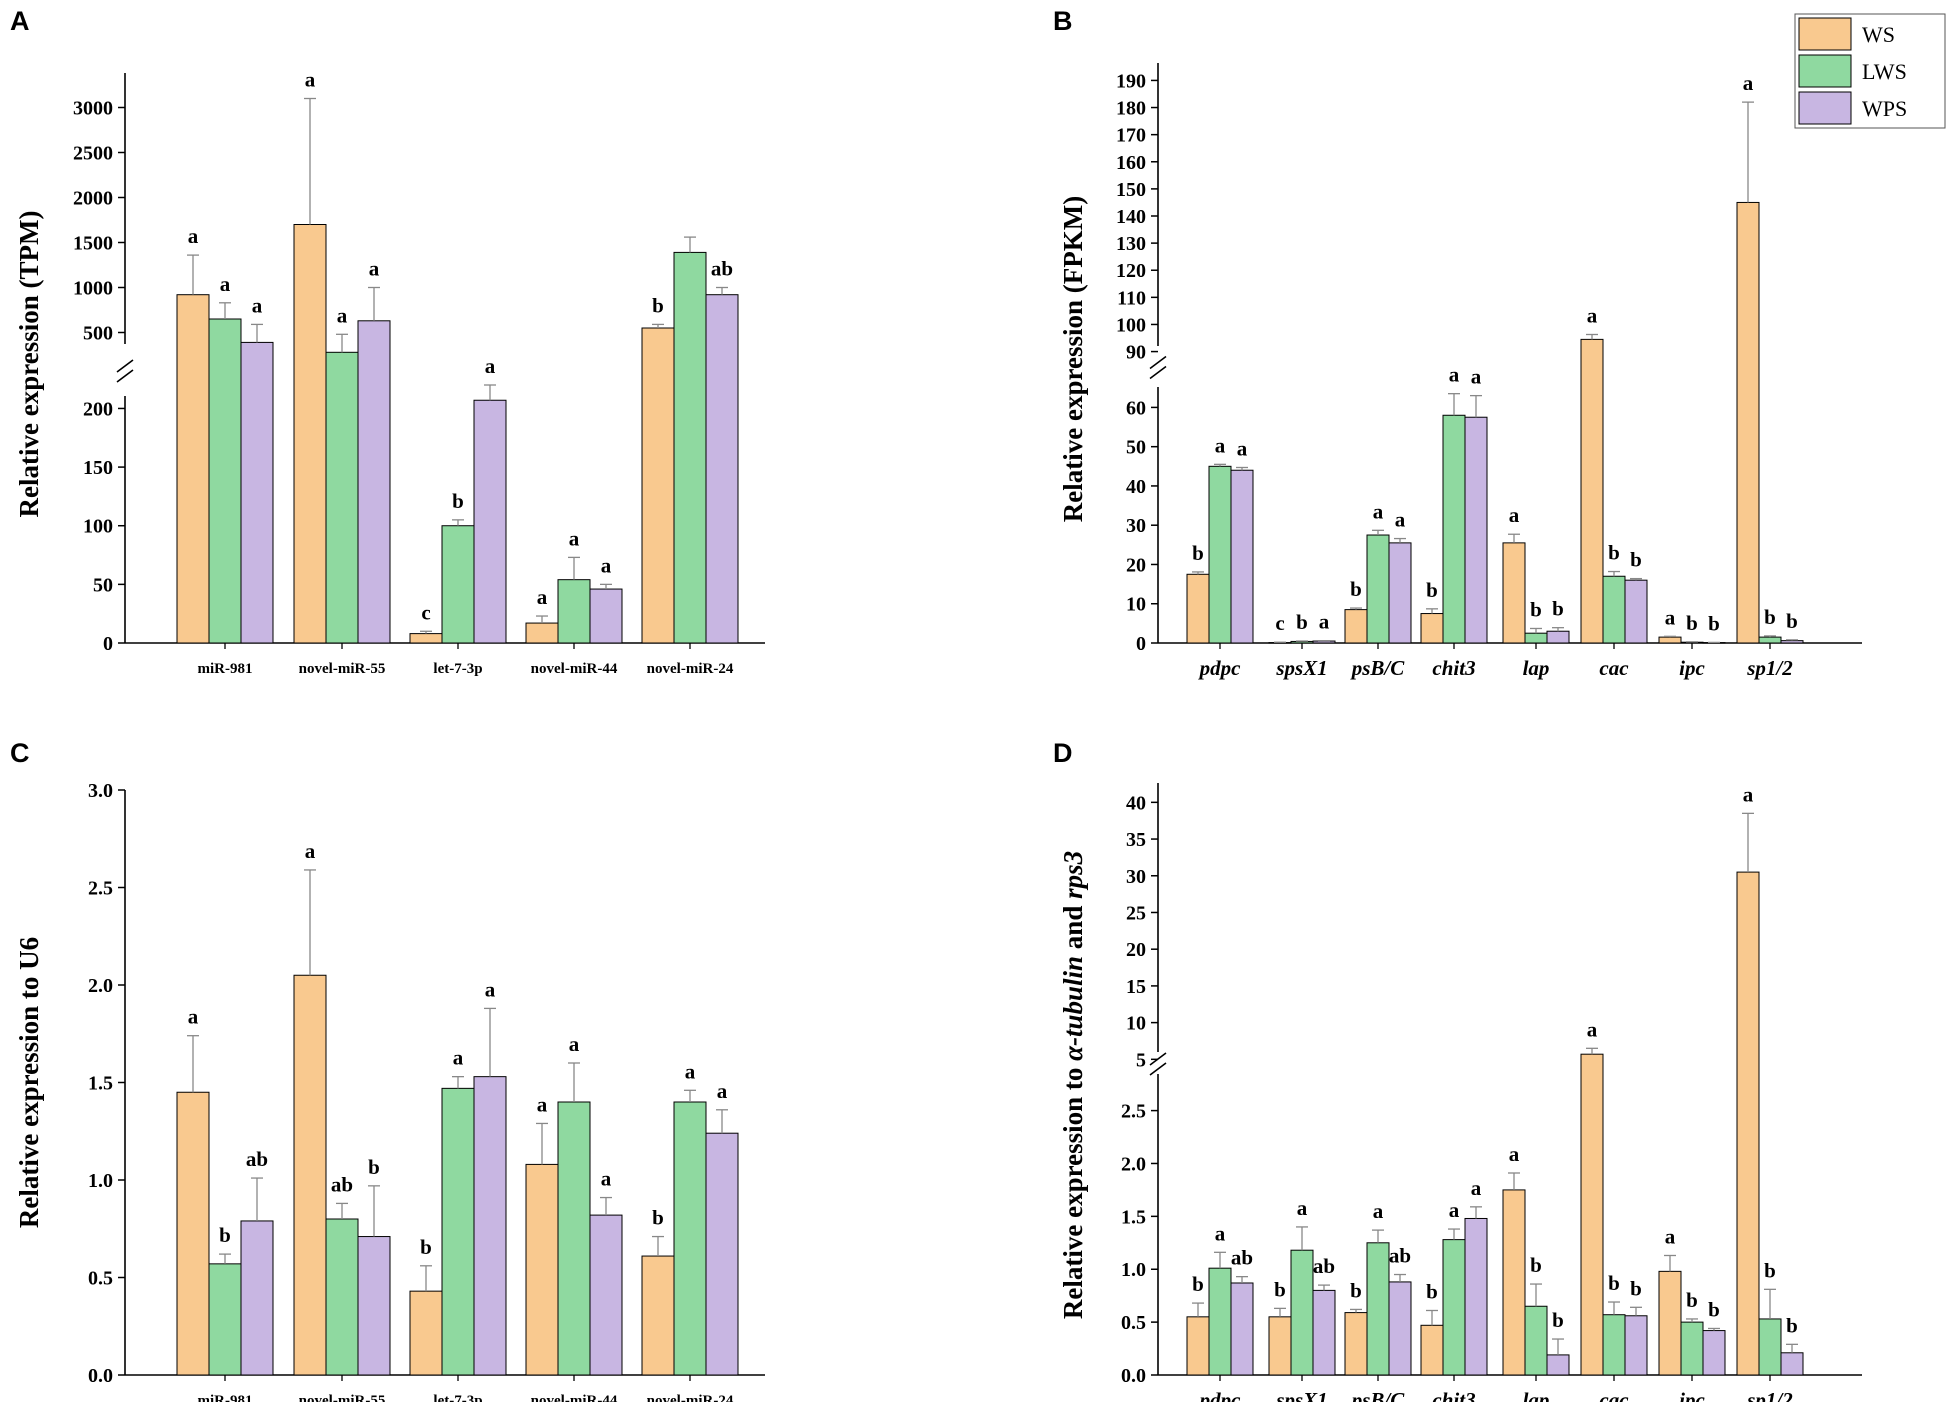  I want to click on y-tick-label: 2000, so click(93, 199).